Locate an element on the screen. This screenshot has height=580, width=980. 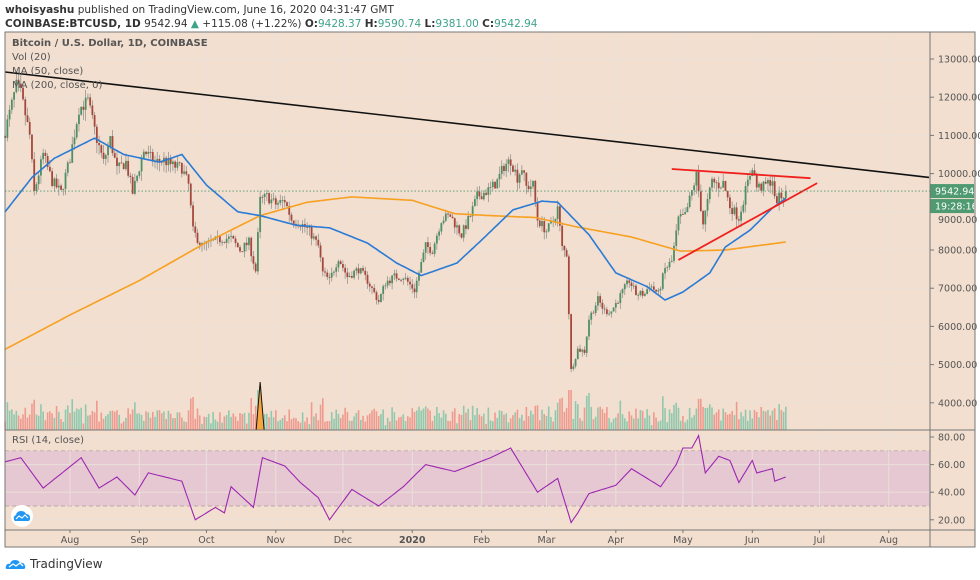
x-tick-label: Oct is located at coordinates (206, 540).